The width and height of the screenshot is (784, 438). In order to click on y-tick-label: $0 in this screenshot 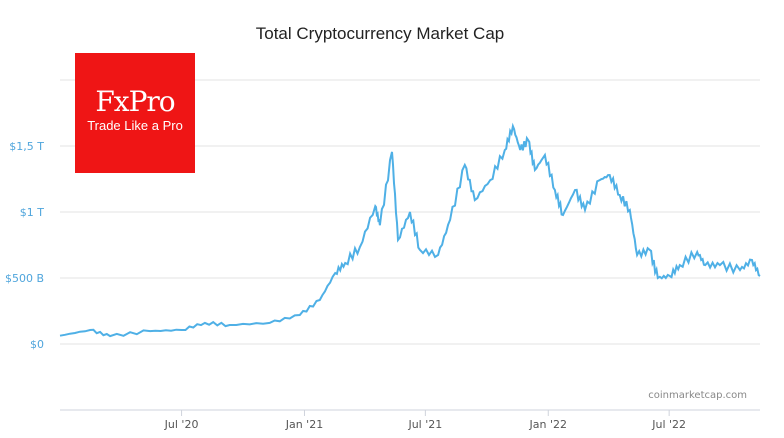, I will do `click(37, 344)`.